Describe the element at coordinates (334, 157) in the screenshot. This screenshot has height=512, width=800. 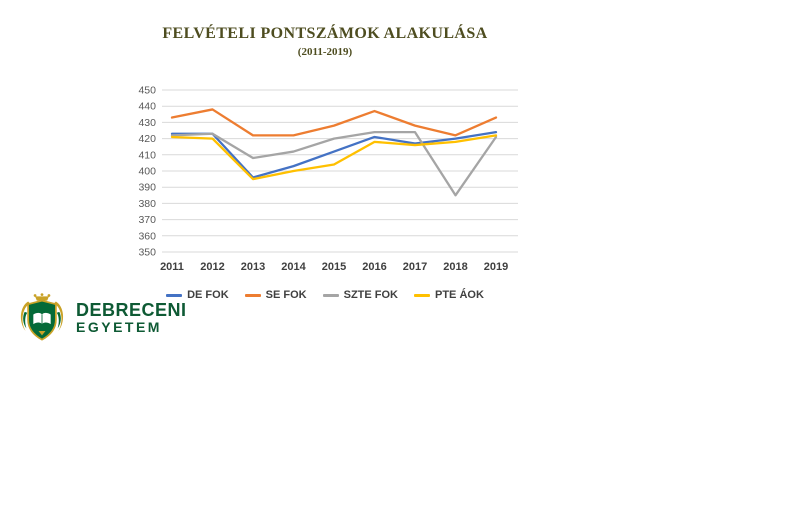
I see `series-line-pte-áok` at that location.